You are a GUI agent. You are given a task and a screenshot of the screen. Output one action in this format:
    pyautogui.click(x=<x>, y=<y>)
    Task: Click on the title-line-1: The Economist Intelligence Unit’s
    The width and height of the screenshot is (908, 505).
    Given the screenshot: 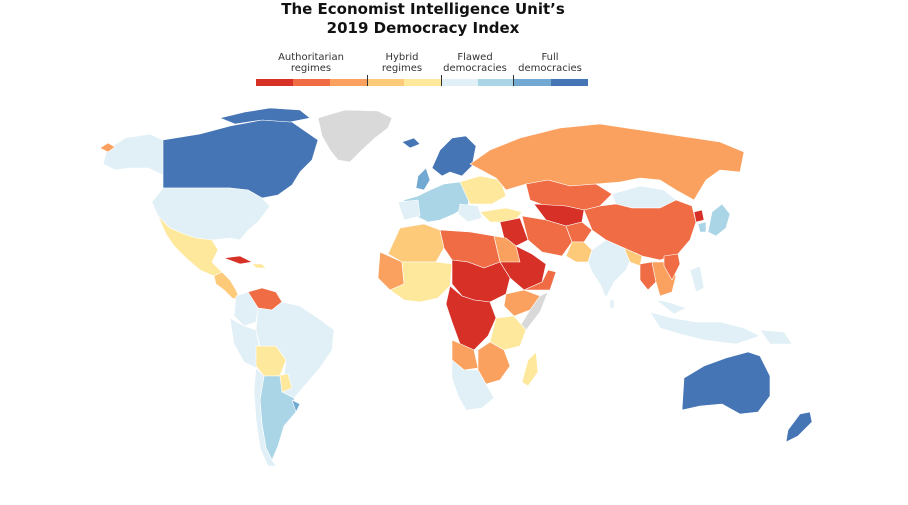 What is the action you would take?
    pyautogui.click(x=423, y=9)
    